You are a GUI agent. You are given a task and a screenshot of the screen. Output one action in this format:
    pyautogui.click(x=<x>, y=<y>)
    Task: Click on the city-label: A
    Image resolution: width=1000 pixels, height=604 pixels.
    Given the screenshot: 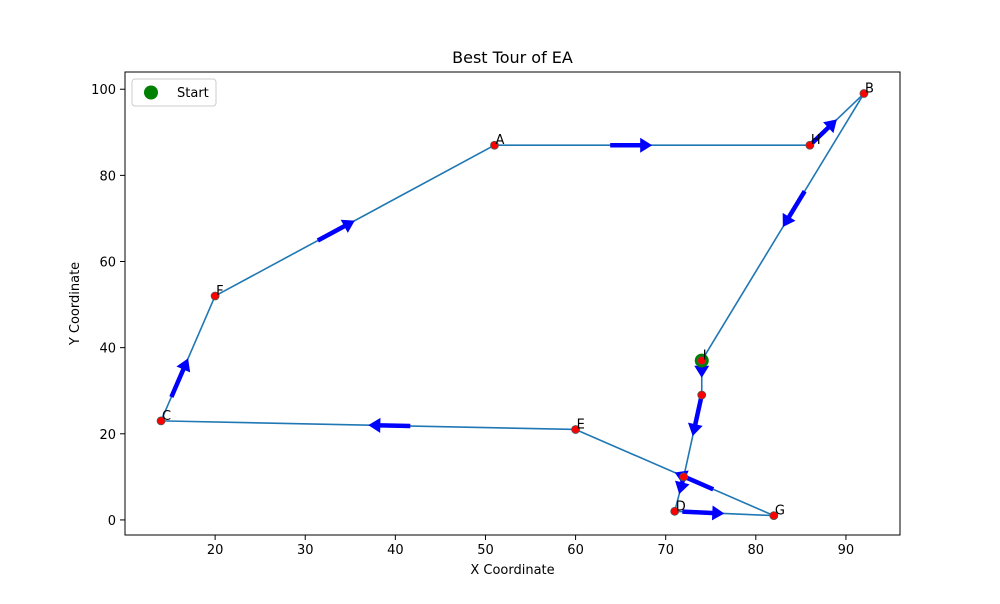 What is the action you would take?
    pyautogui.click(x=499, y=140)
    